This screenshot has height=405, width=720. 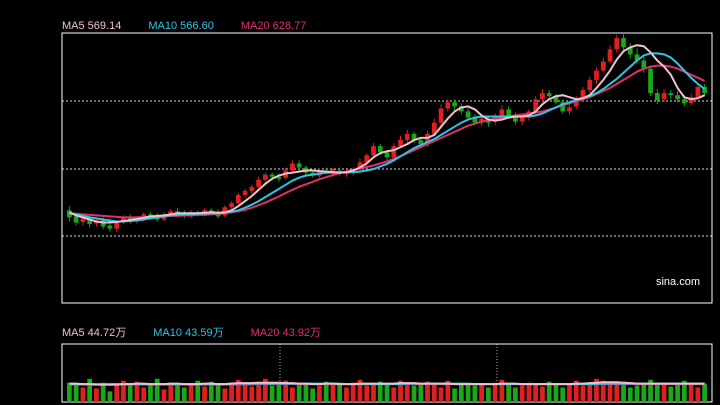 I want to click on volume-legend: MA5 44.72万 MA10 43.59万 MA20 43.92万, so click(x=203, y=332).